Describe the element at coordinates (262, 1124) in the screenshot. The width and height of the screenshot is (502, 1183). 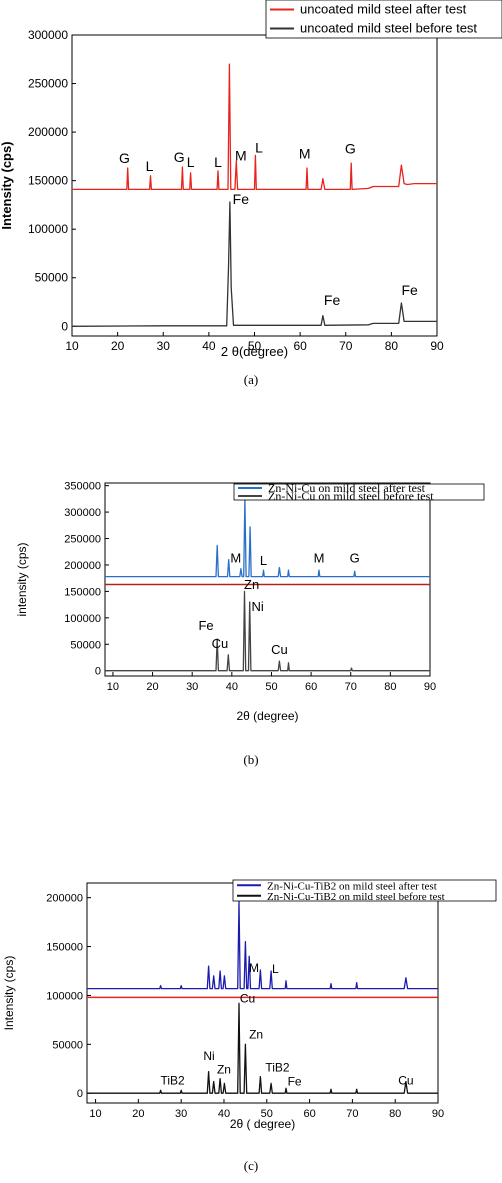
I see `x-axis-label: 2θ ( degree)` at that location.